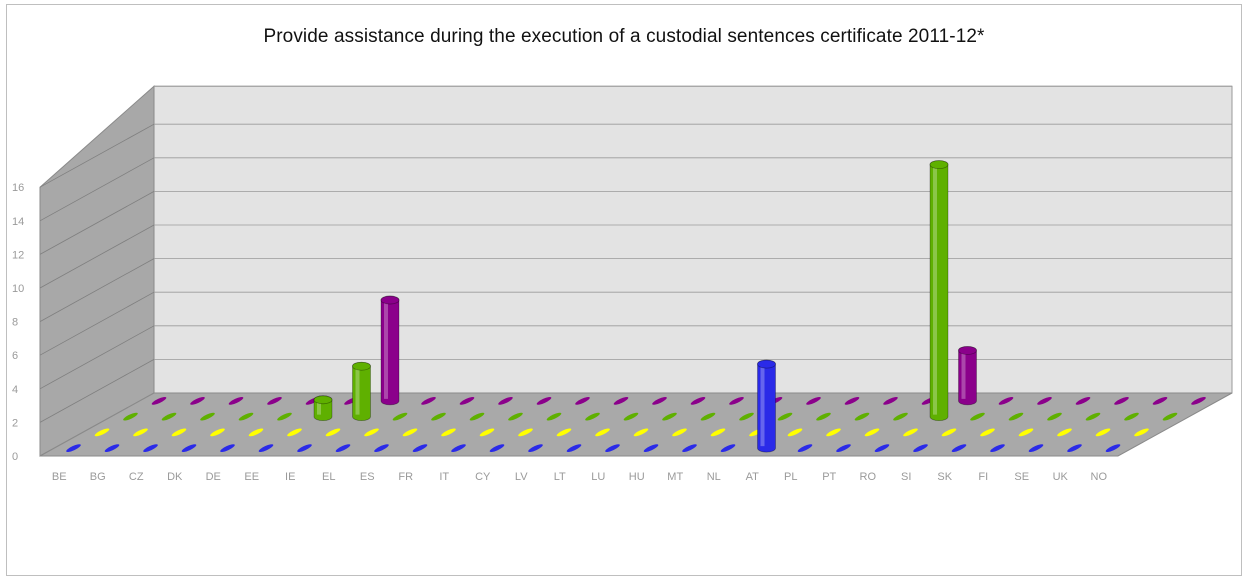  I want to click on y-tick-label: 6, so click(15, 356).